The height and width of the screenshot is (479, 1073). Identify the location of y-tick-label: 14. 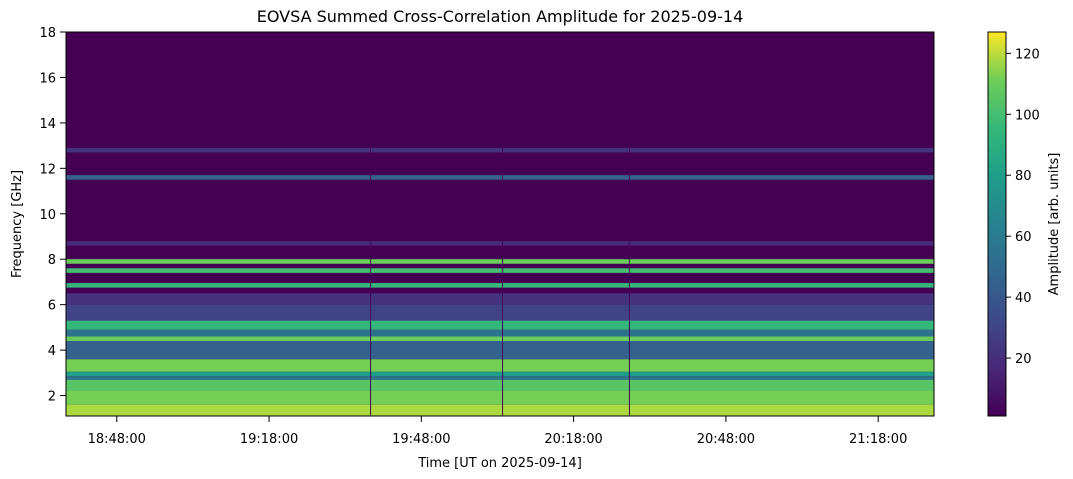
(47, 124).